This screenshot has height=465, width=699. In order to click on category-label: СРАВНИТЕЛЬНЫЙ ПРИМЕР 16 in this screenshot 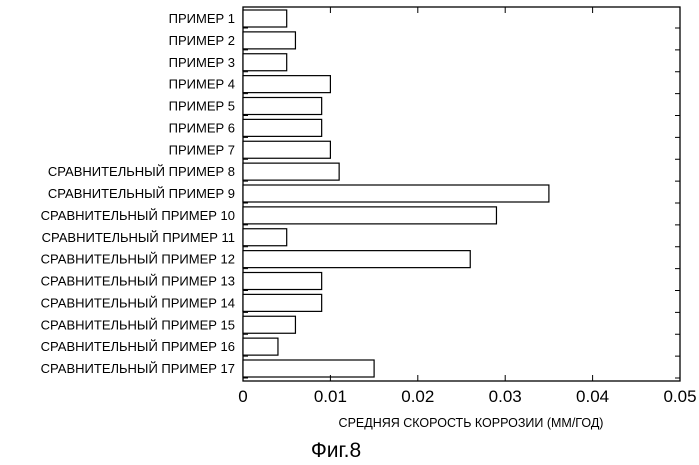, I will do `click(138, 346)`.